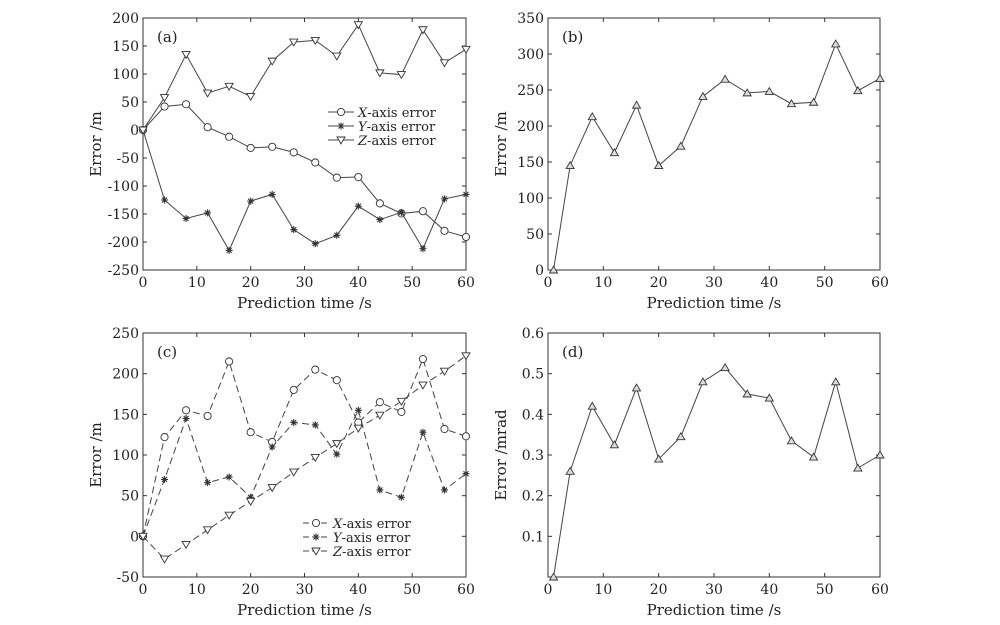 The height and width of the screenshot is (625, 1000). What do you see at coordinates (572, 37) in the screenshot?
I see `panel-label: (b)` at bounding box center [572, 37].